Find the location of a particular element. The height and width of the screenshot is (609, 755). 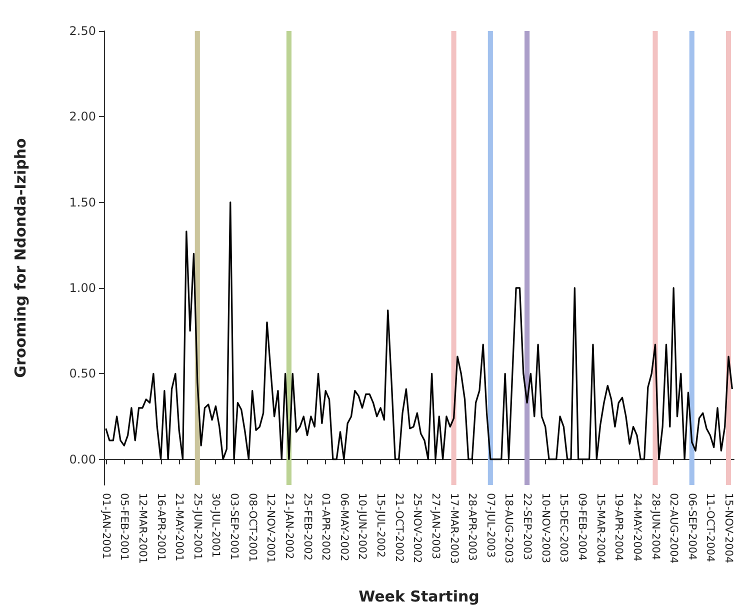

x-tick-label: 25-NOV-2002 is located at coordinates (417, 528).